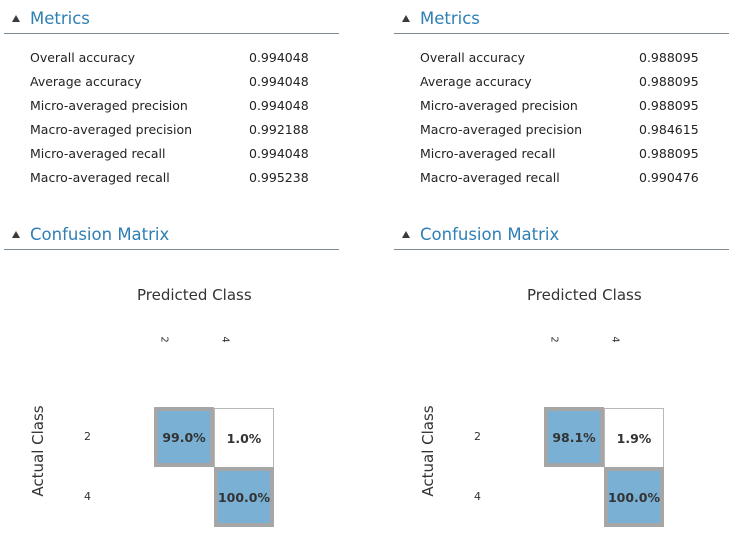  I want to click on metric-row: Micro-averaged precision 0.988095, so click(570, 107).